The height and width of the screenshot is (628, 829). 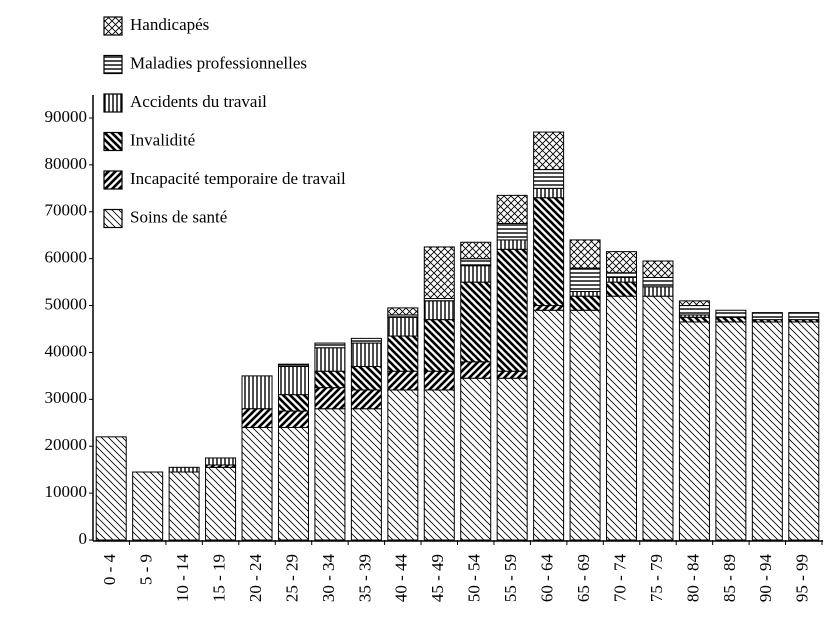 What do you see at coordinates (547, 578) in the screenshot?
I see `x-tick-label: 60 - 64` at bounding box center [547, 578].